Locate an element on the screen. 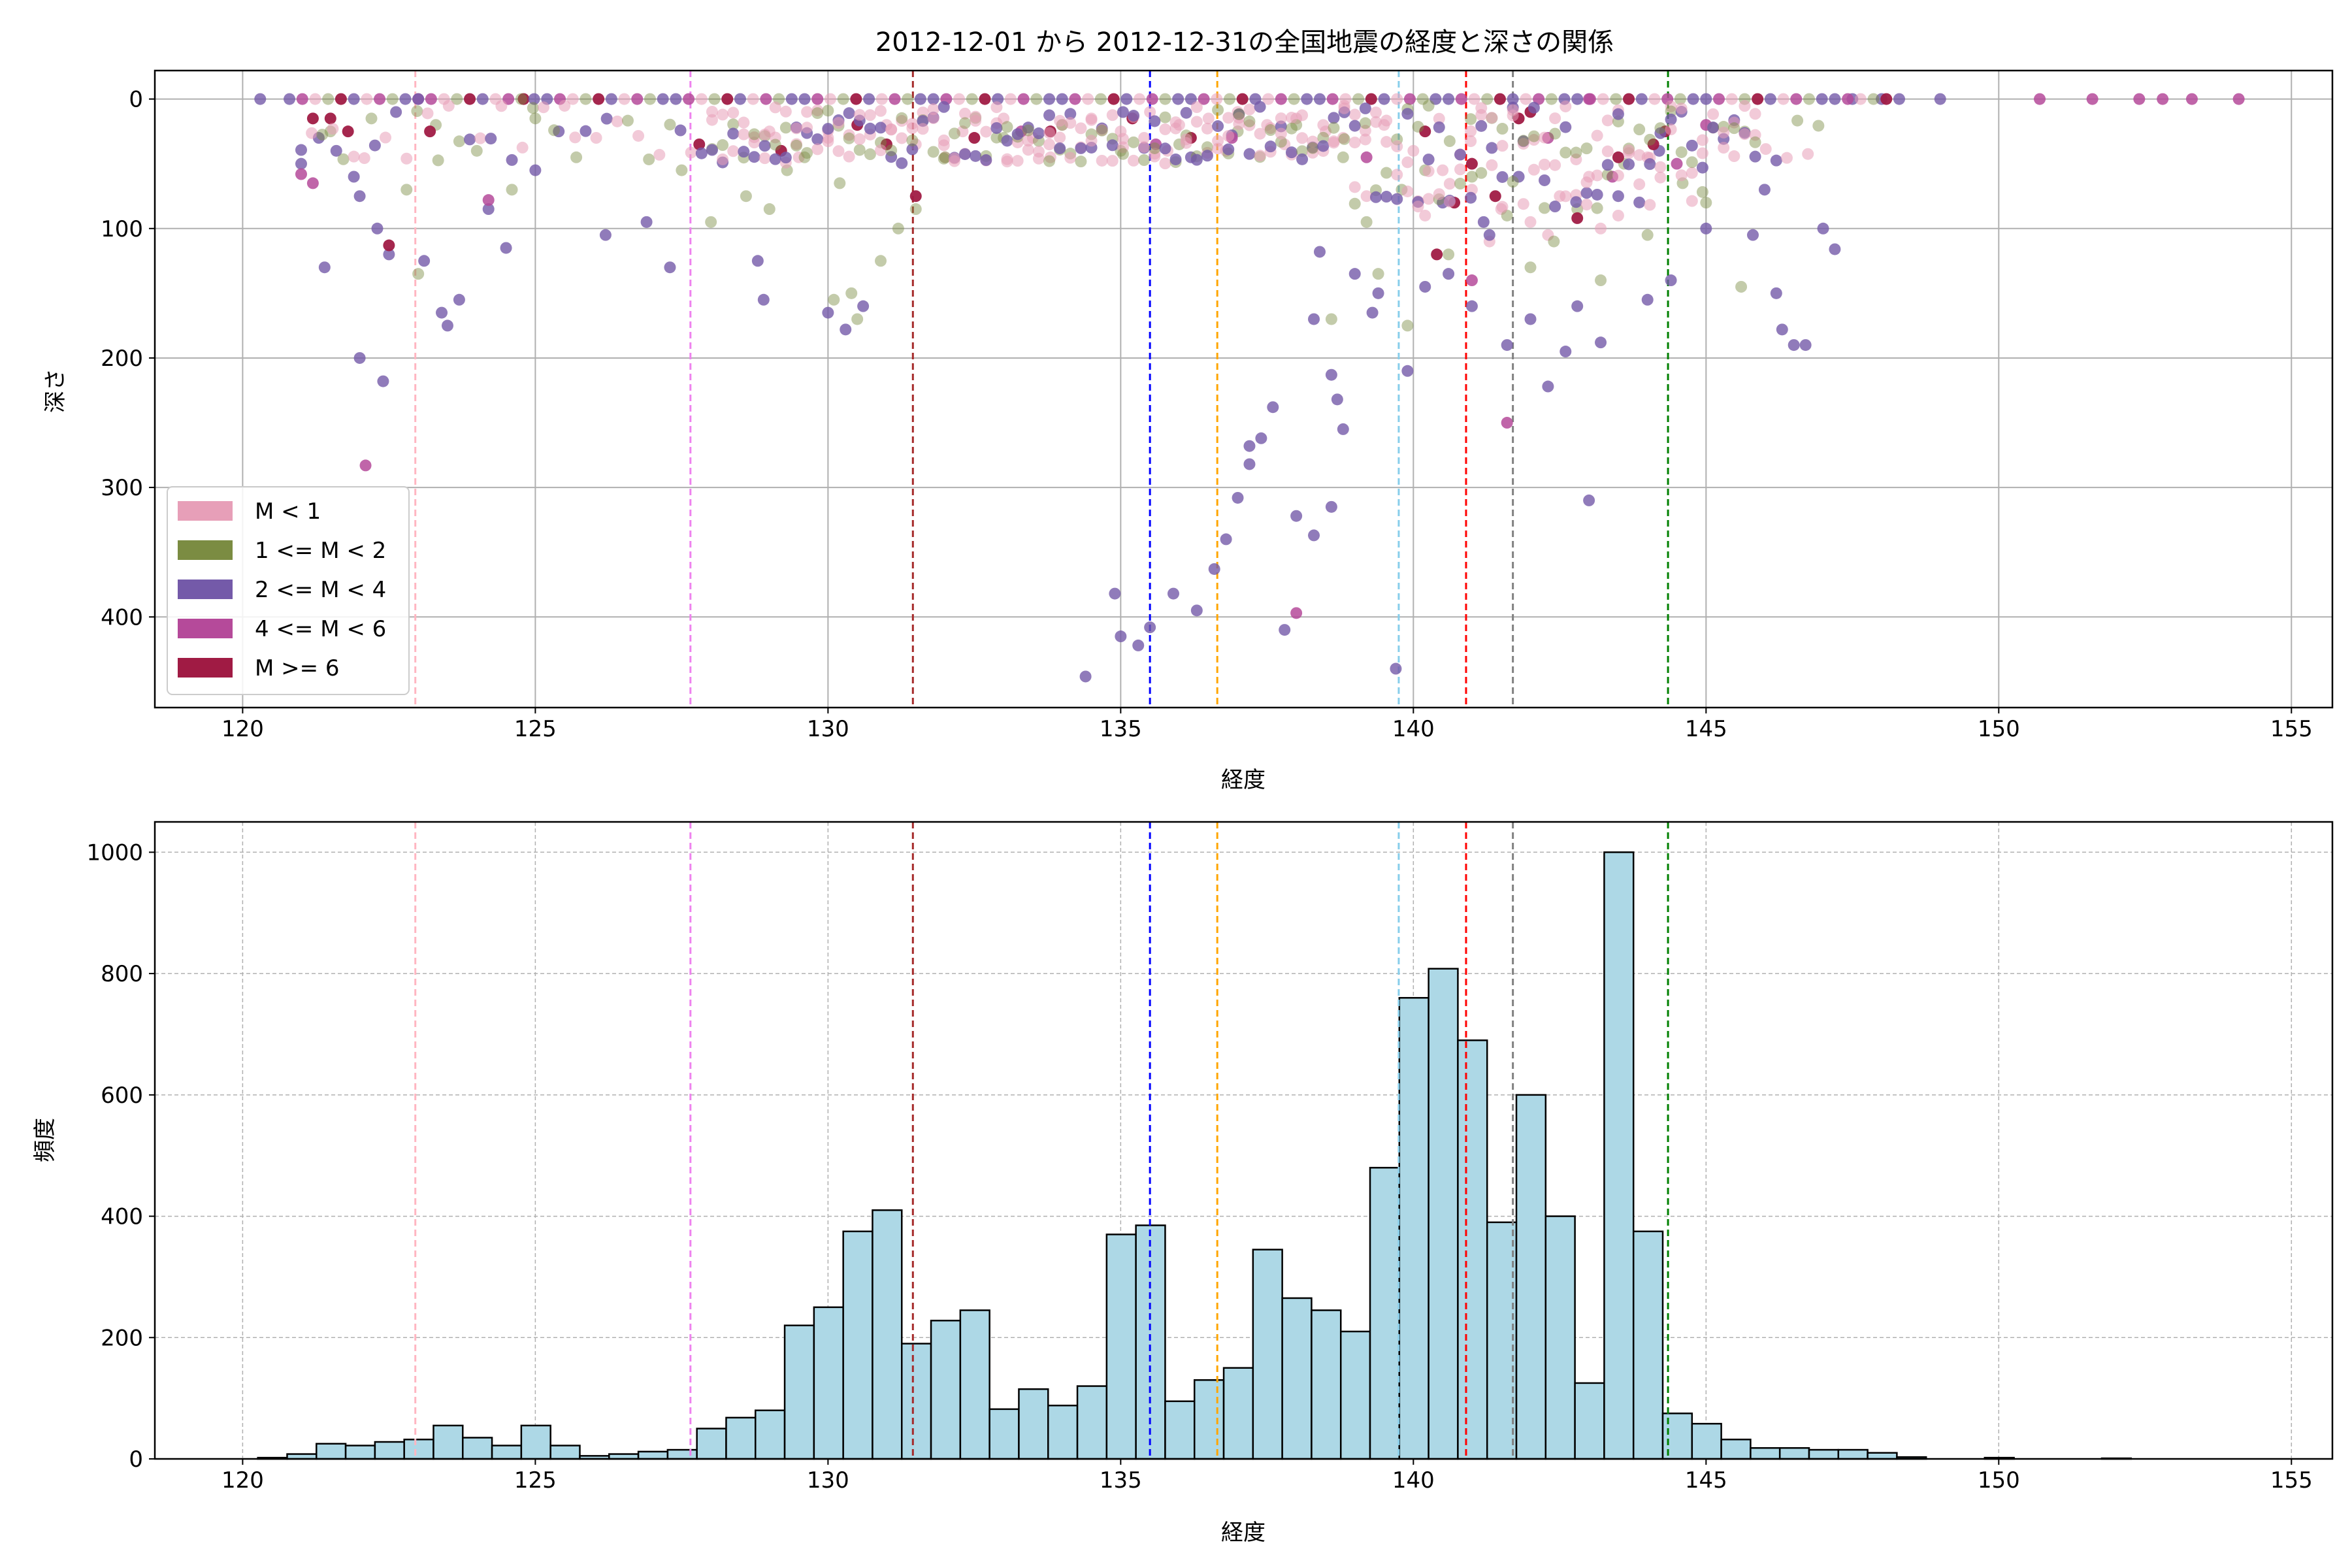 This screenshot has width=2352, height=1568. scatter-y-tick-label: 0 is located at coordinates (136, 100).